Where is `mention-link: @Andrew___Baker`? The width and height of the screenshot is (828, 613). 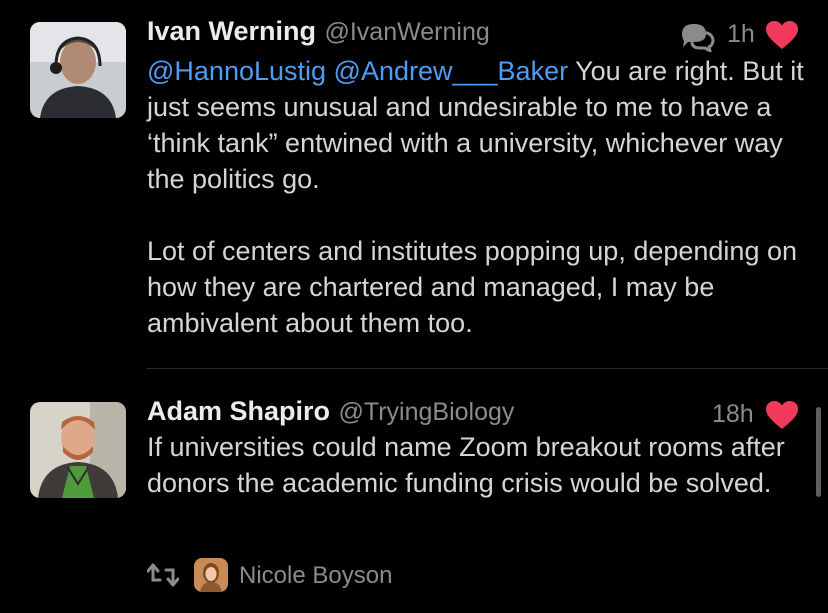
mention-link: @Andrew___Baker is located at coordinates (451, 71).